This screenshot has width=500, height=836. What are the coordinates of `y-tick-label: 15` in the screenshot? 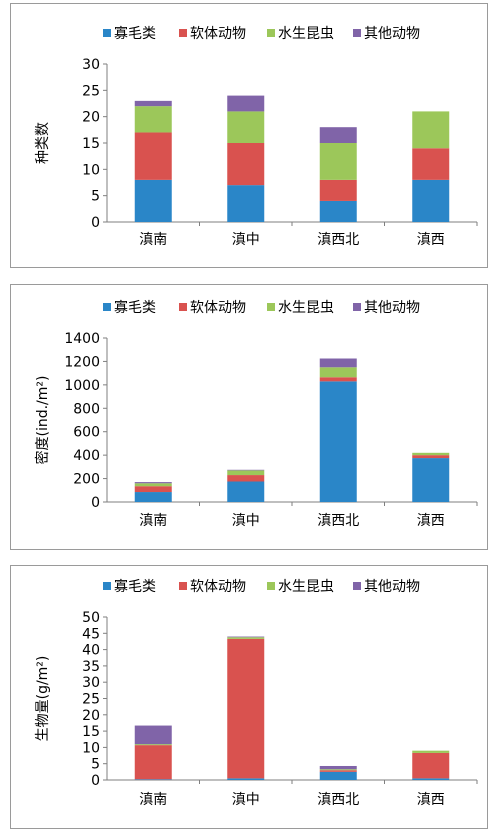 It's located at (91, 732).